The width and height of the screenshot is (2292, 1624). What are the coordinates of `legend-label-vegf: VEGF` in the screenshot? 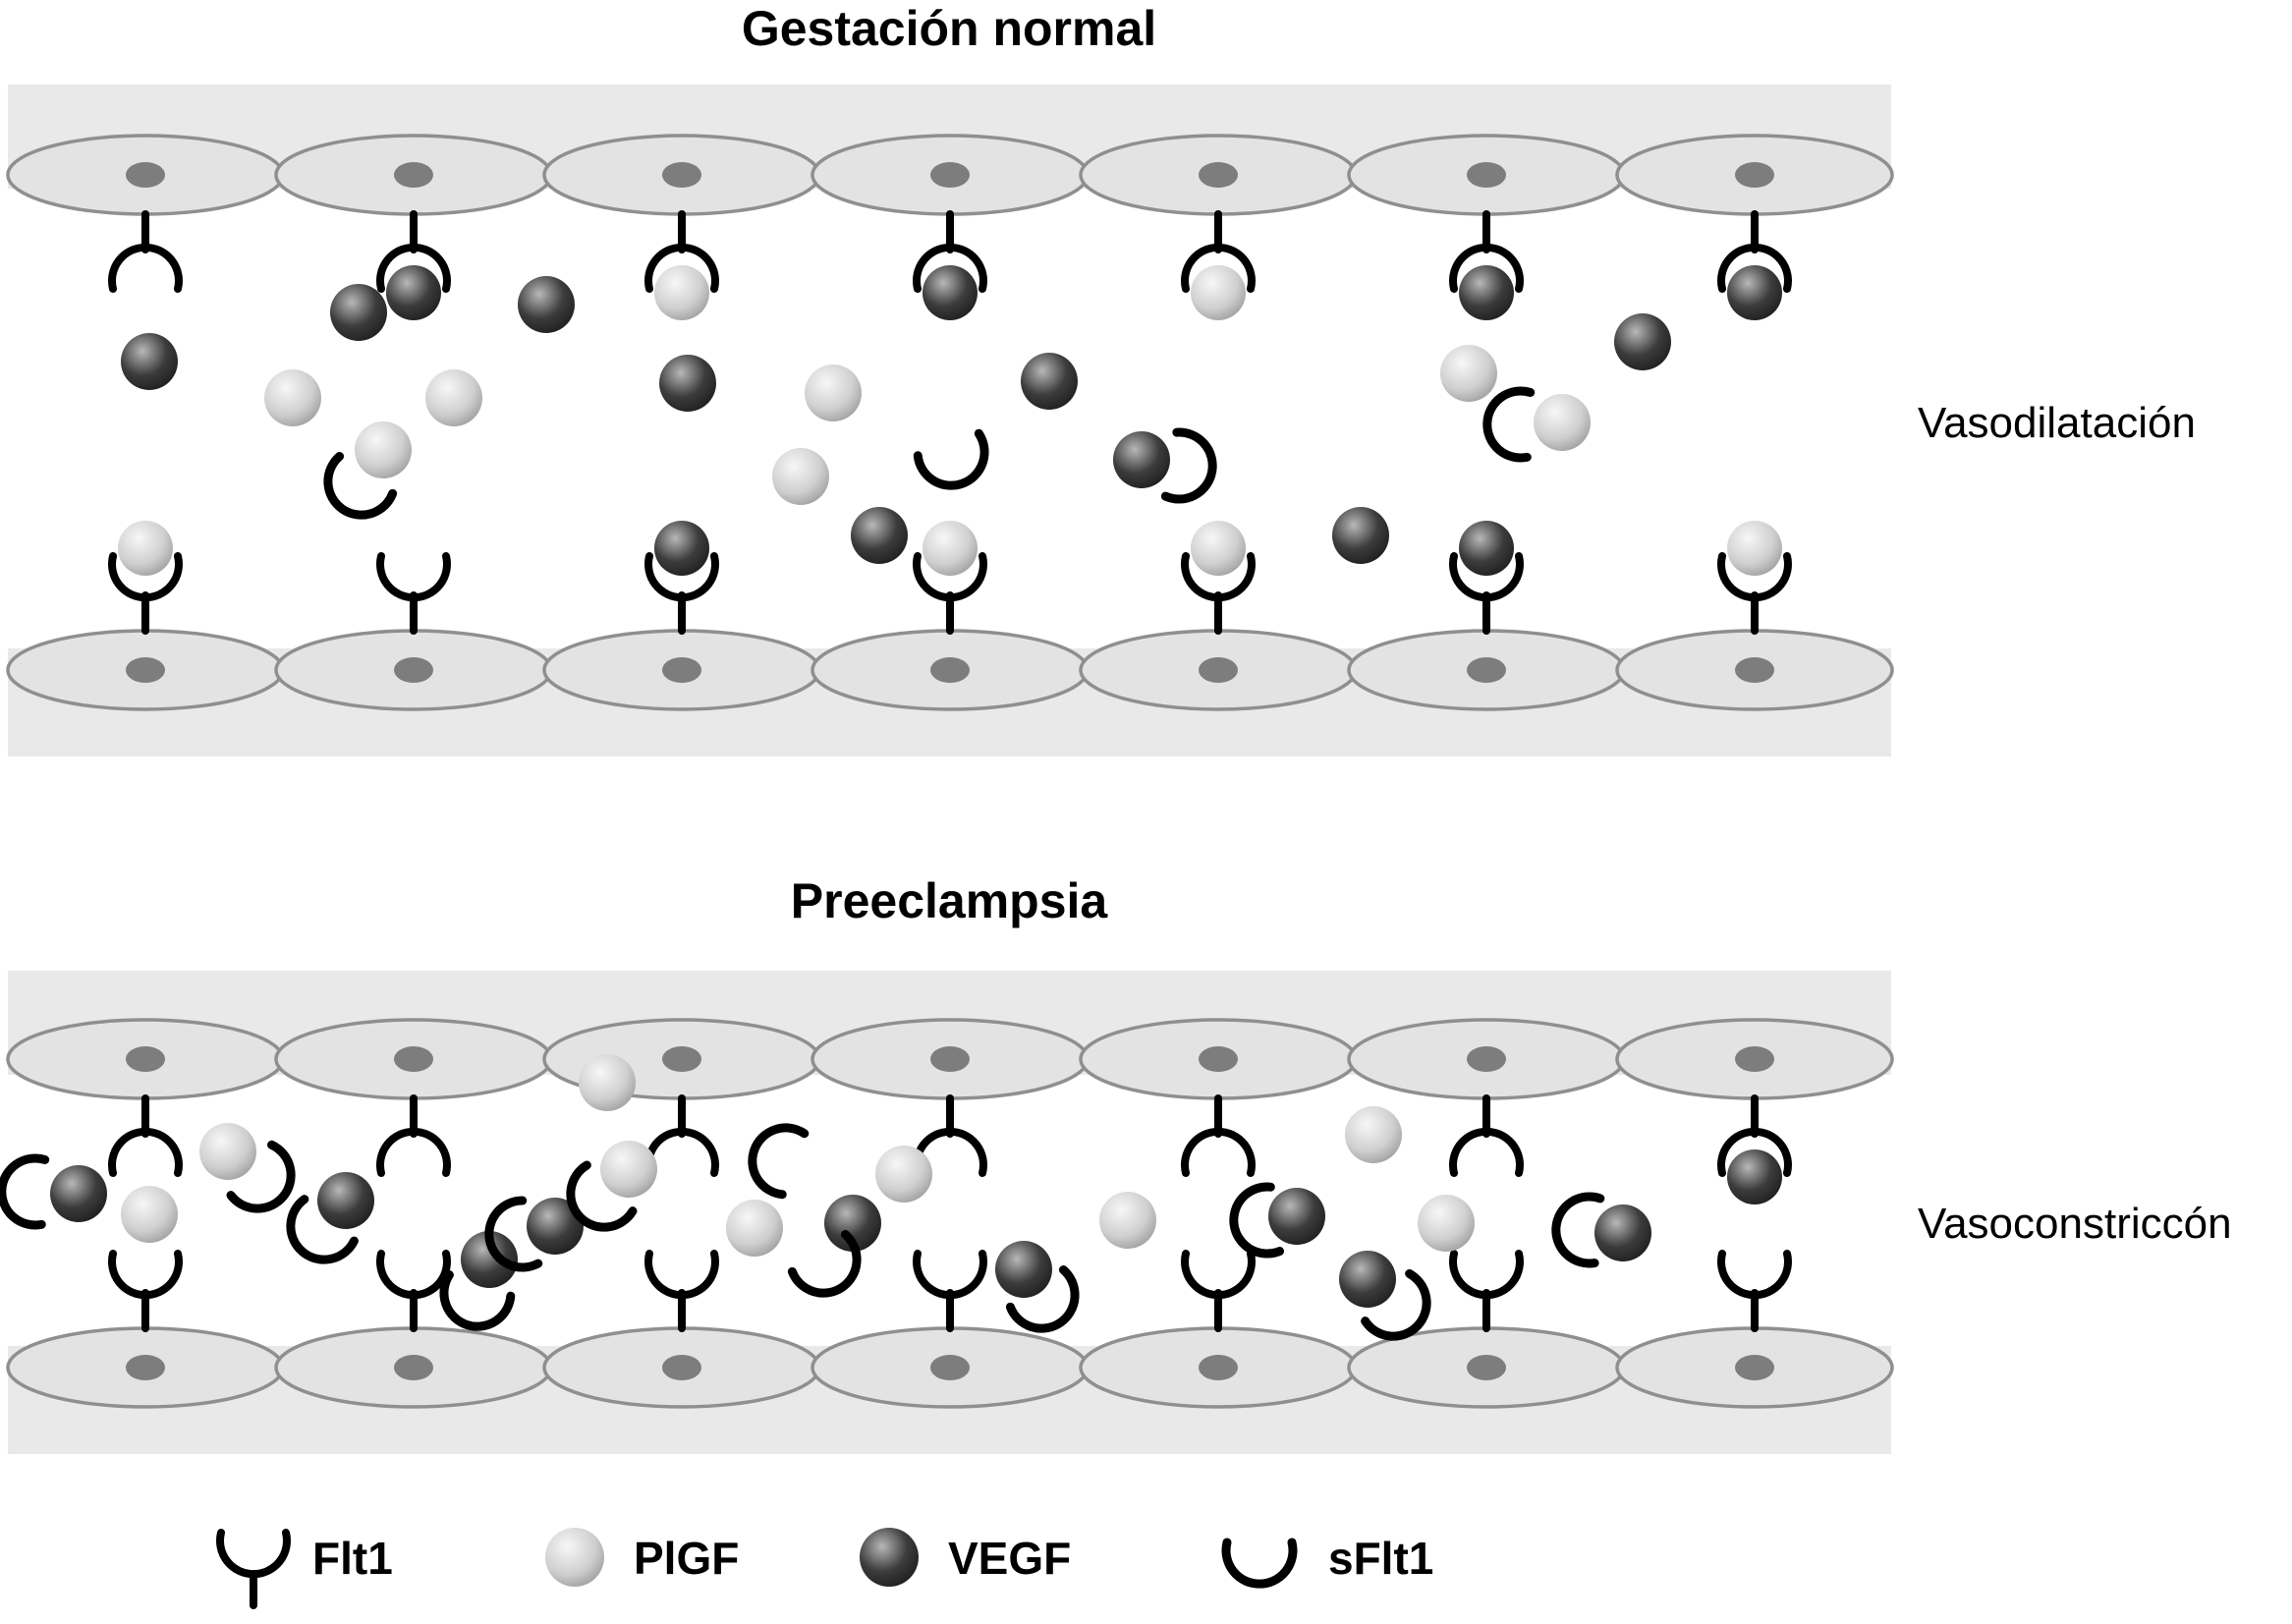 It's located at (1009, 1558).